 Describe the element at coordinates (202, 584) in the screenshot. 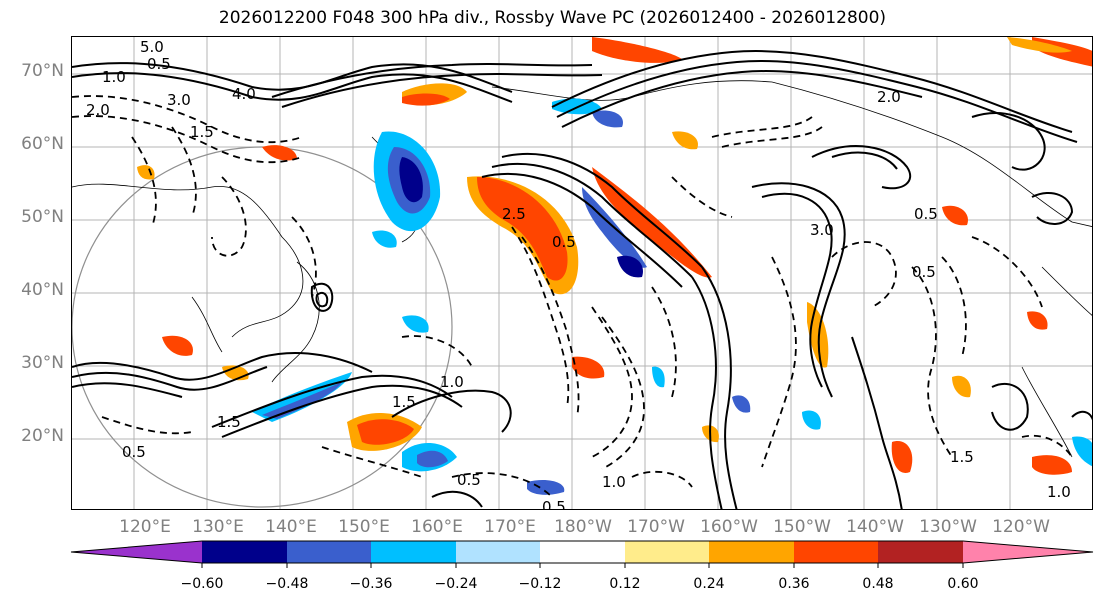

I see `colorbar-tick-label: −0.60` at that location.